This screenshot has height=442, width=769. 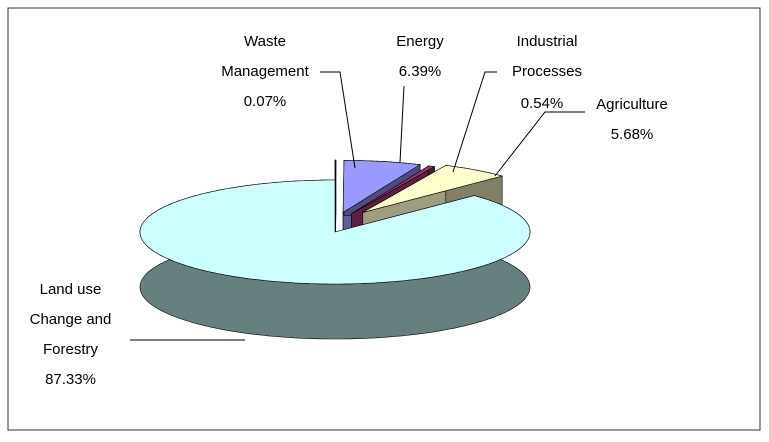 I want to click on value-label: 5.68%, so click(x=632, y=134).